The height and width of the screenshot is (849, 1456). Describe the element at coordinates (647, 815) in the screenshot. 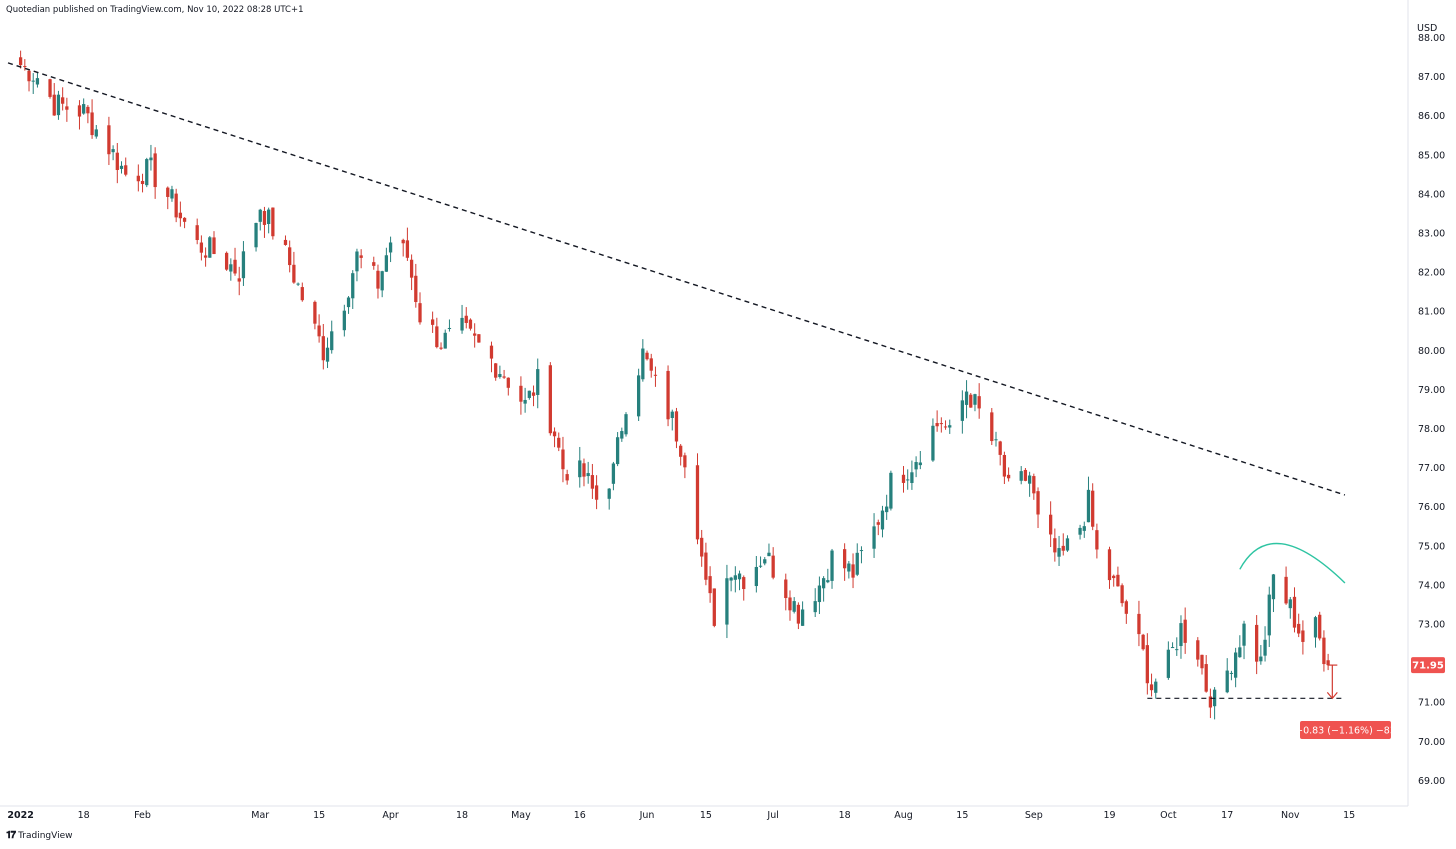

I see `time-tick-label: Jun` at that location.